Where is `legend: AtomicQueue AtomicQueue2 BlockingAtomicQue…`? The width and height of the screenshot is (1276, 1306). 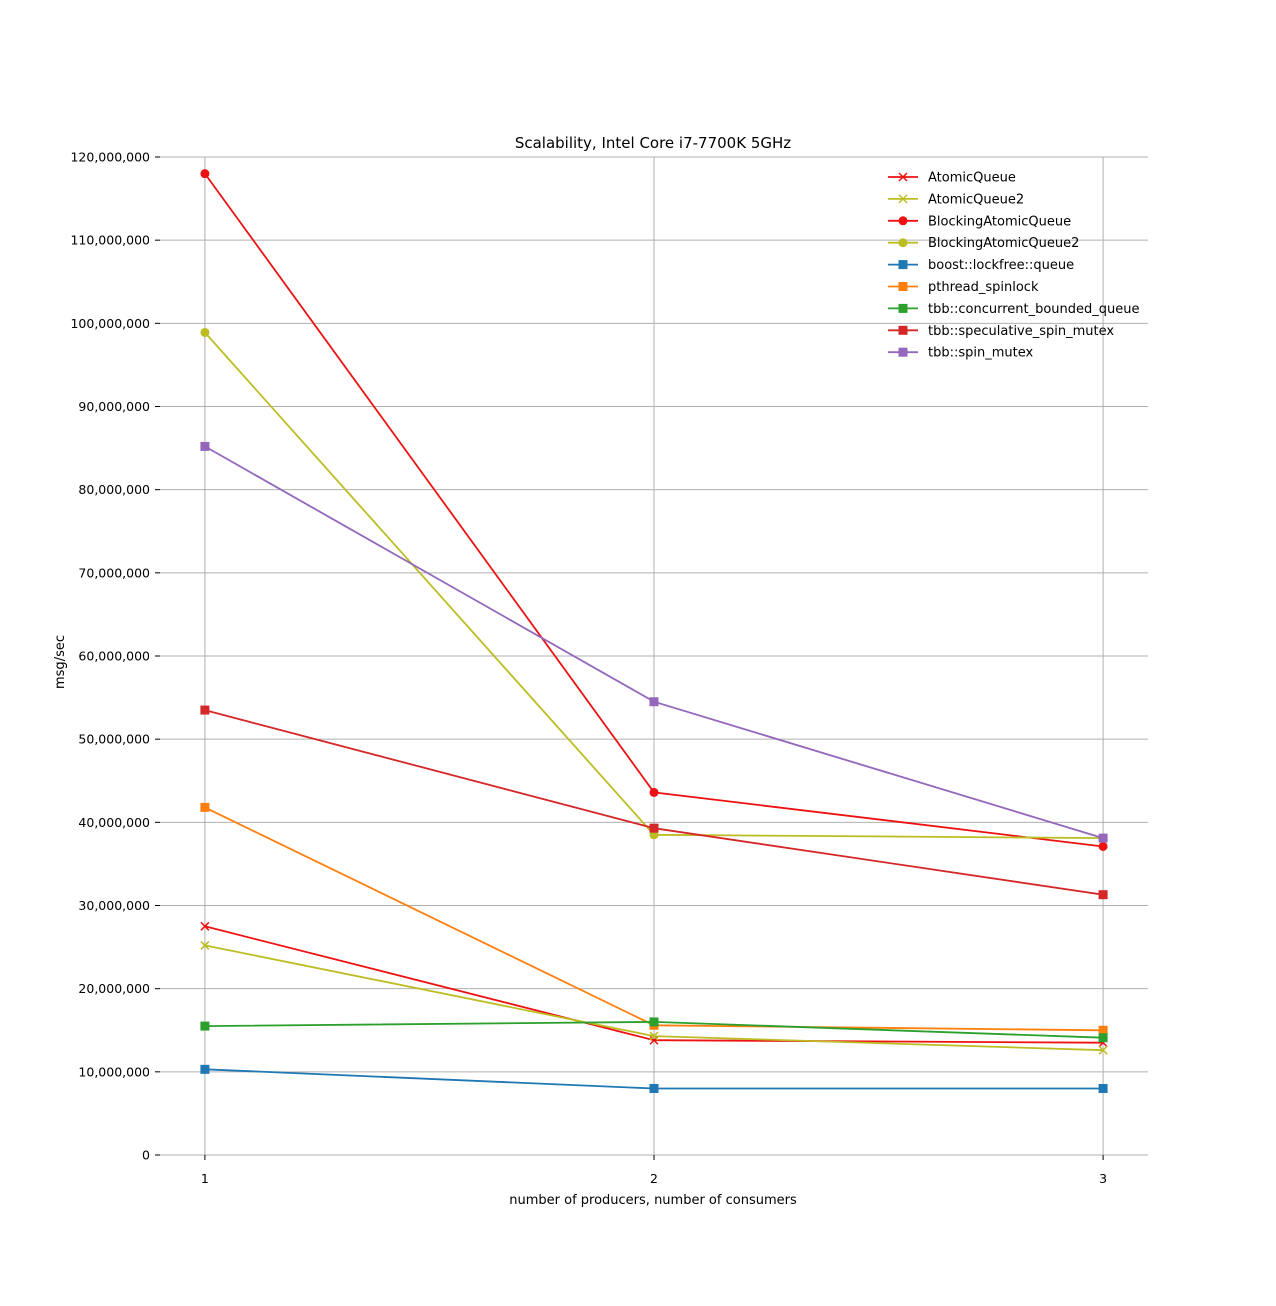
legend: AtomicQueue AtomicQueue2 BlockingAtomicQue… is located at coordinates (1014, 266).